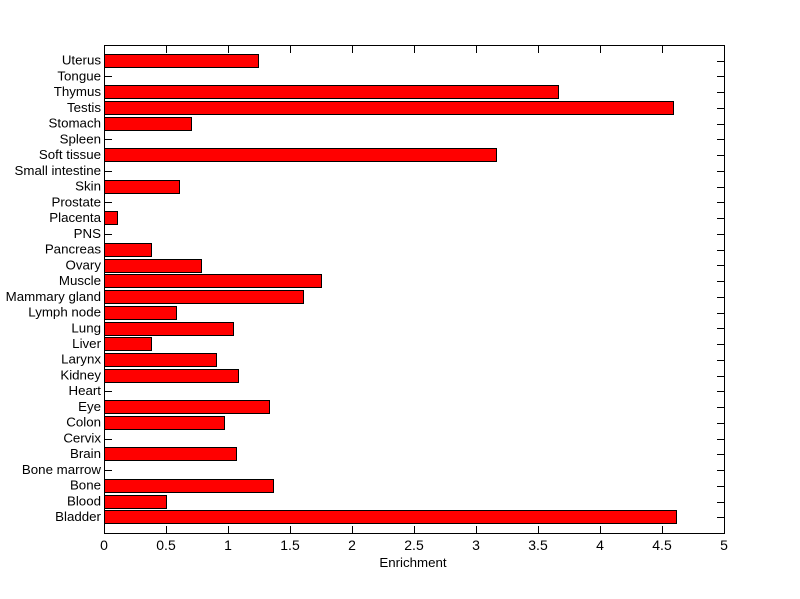  Describe the element at coordinates (58, 170) in the screenshot. I see `svg-text: Small intestine` at that location.